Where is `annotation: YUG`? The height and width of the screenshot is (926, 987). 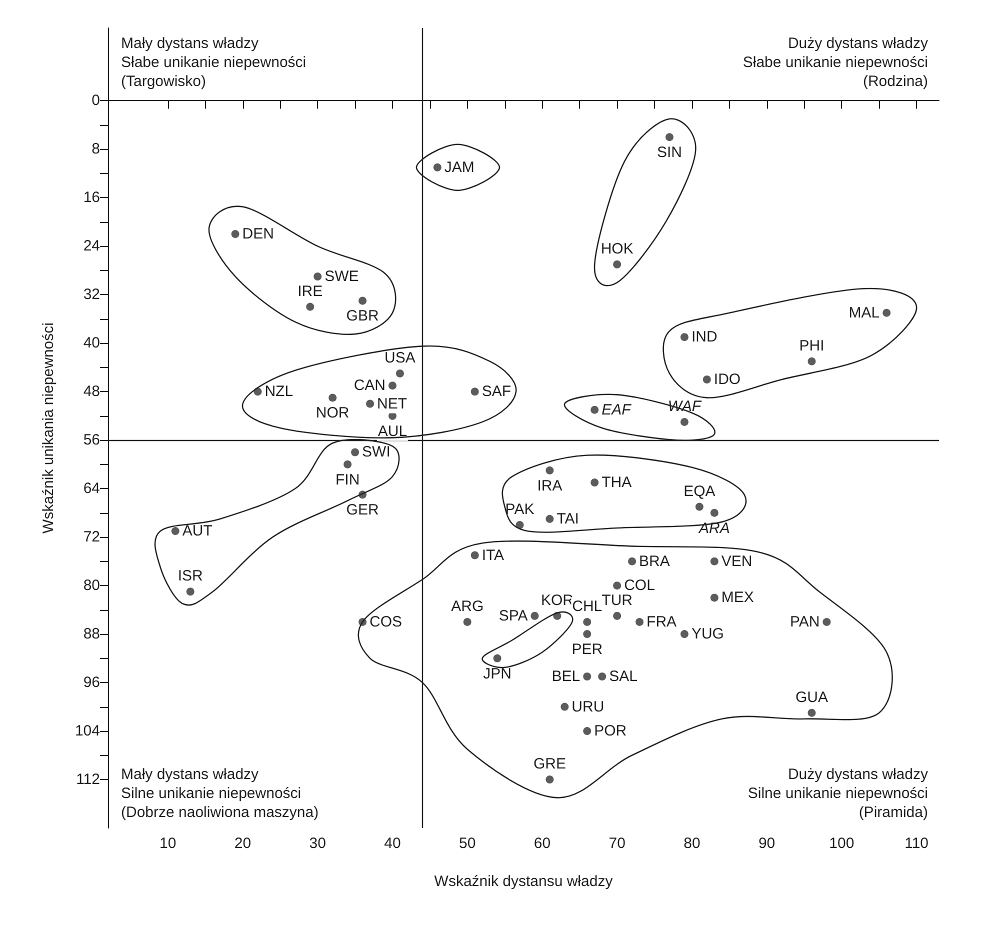 annotation: YUG is located at coordinates (707, 634).